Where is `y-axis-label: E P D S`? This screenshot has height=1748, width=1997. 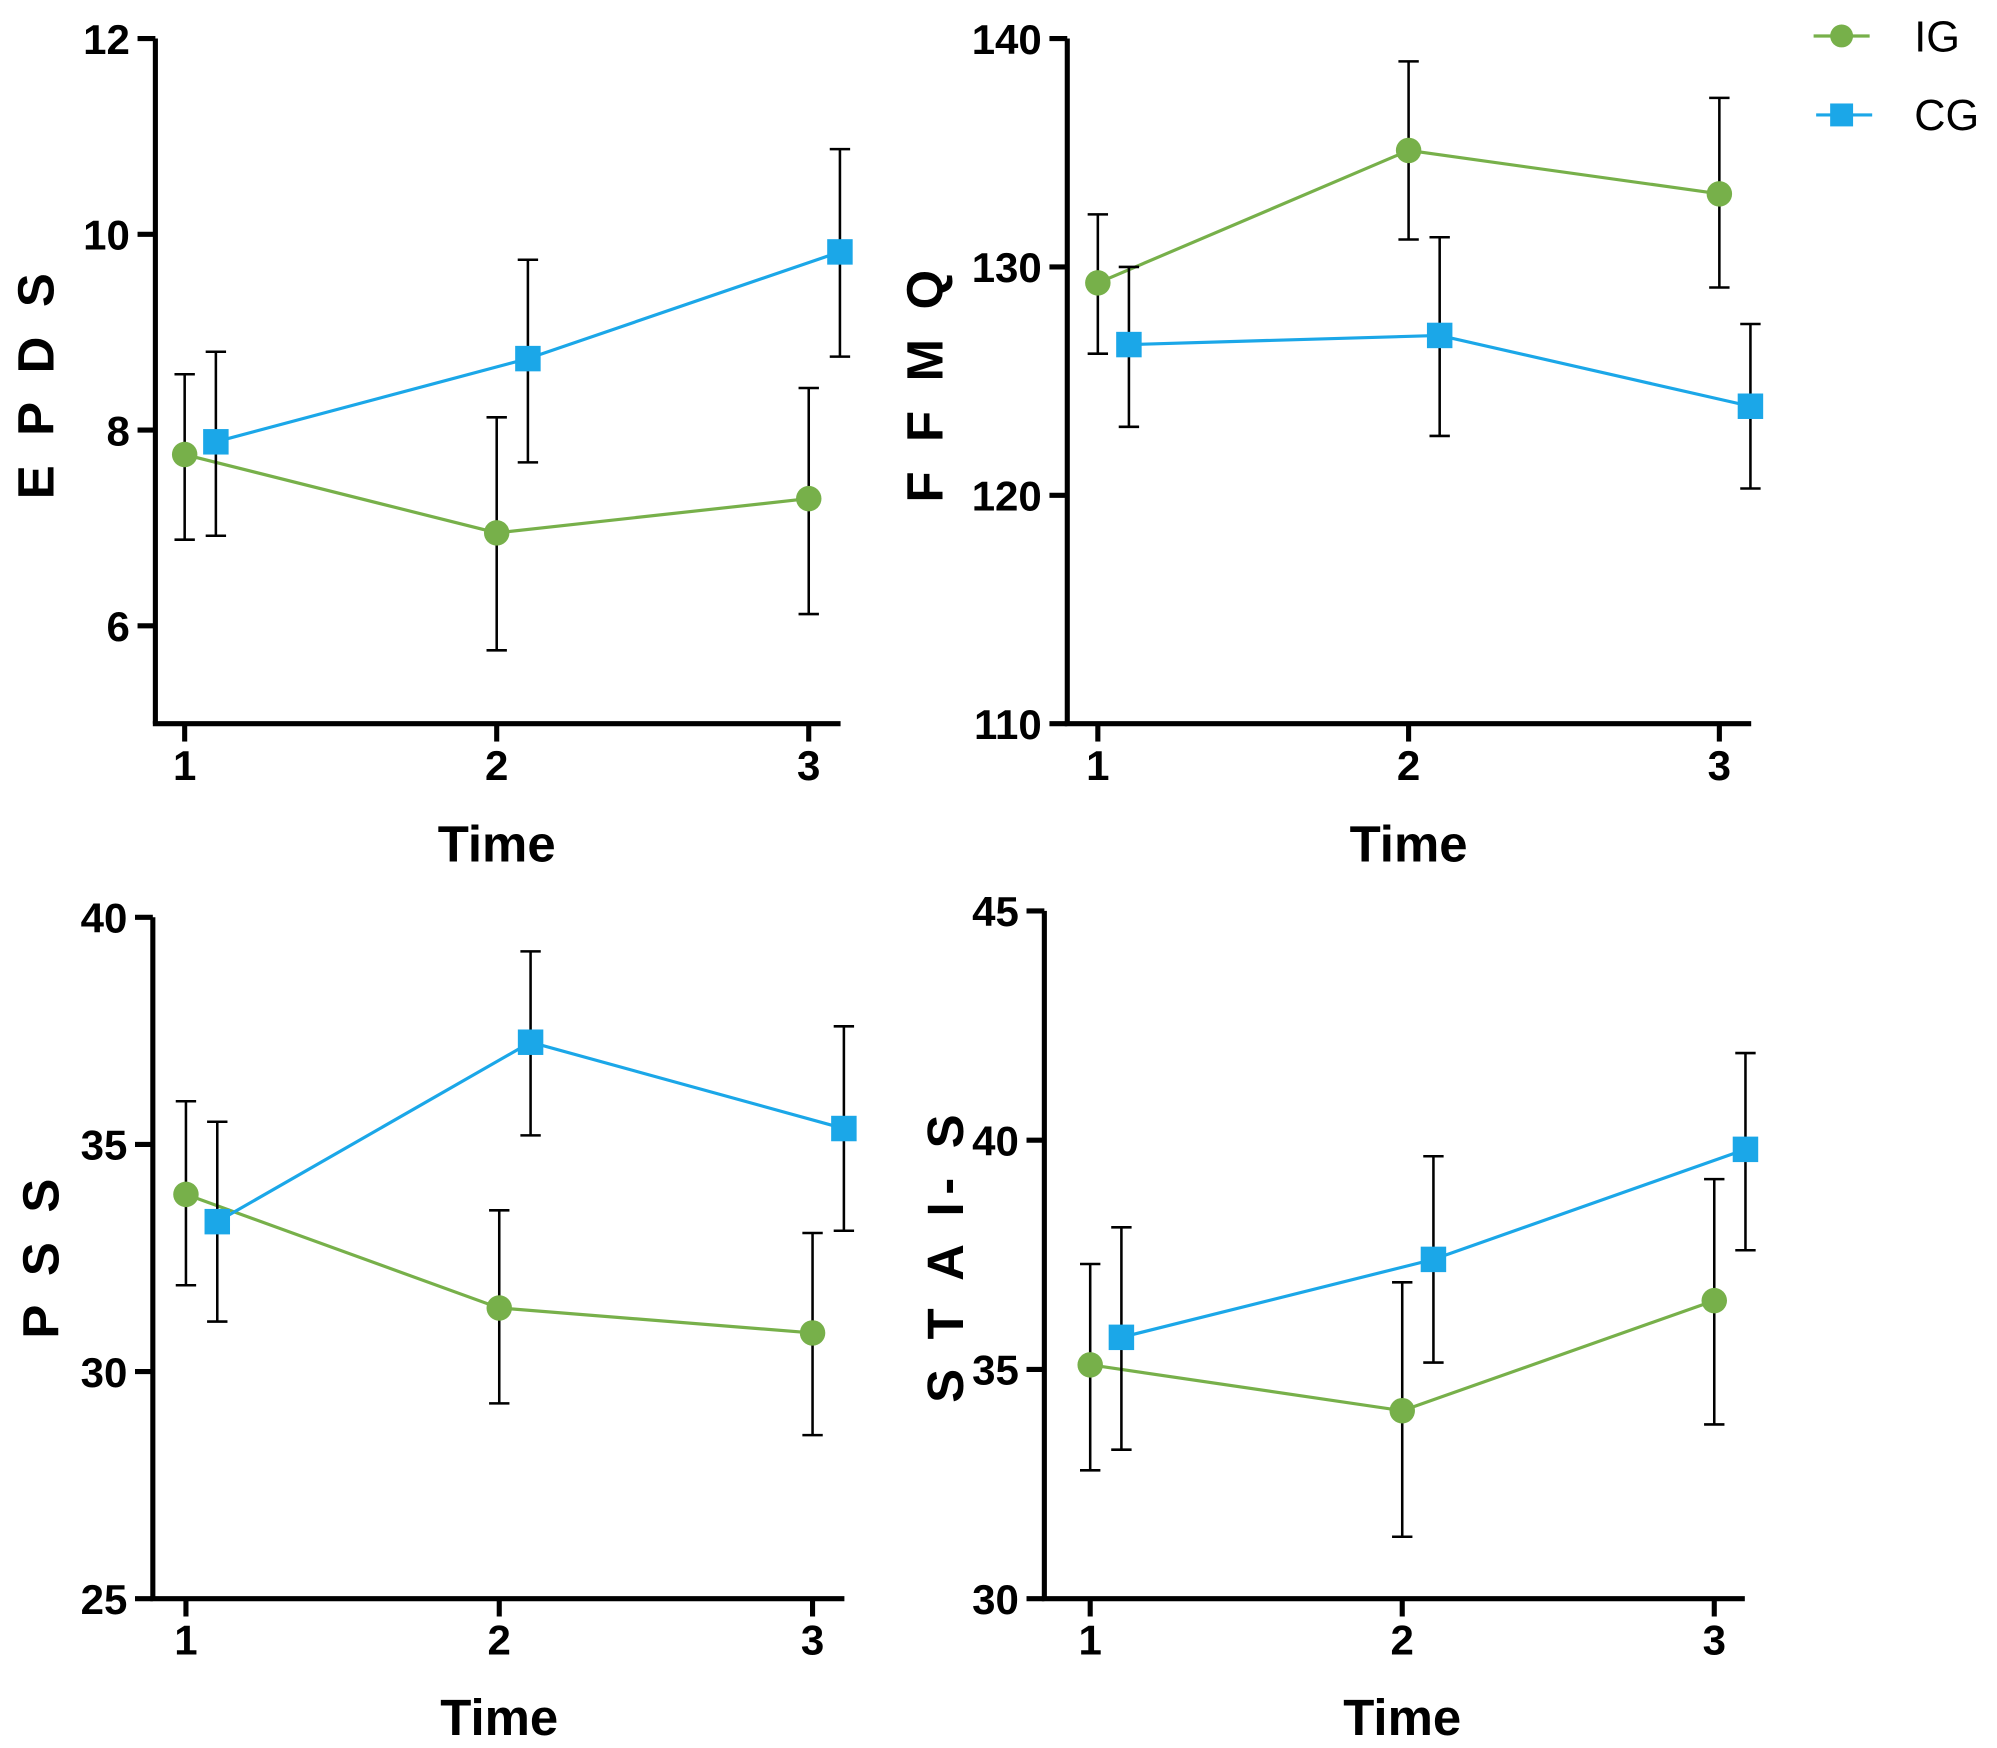
y-axis-label: E P D S is located at coordinates (35, 383).